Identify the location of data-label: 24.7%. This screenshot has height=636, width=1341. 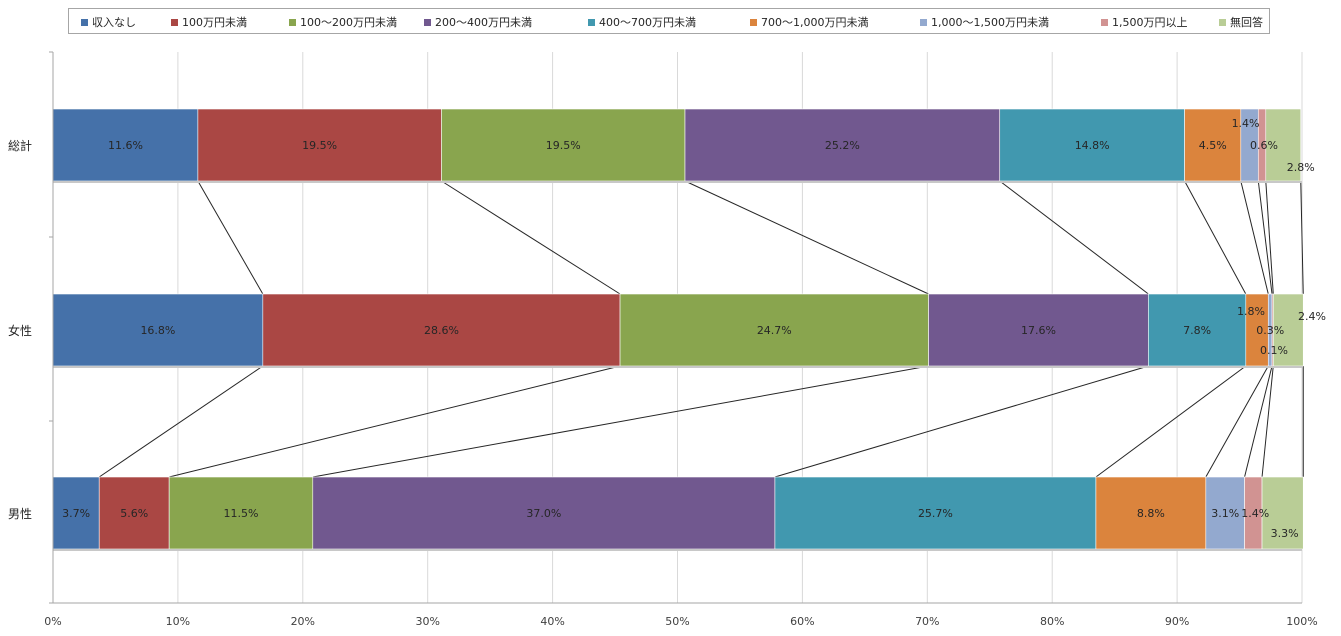
(774, 330).